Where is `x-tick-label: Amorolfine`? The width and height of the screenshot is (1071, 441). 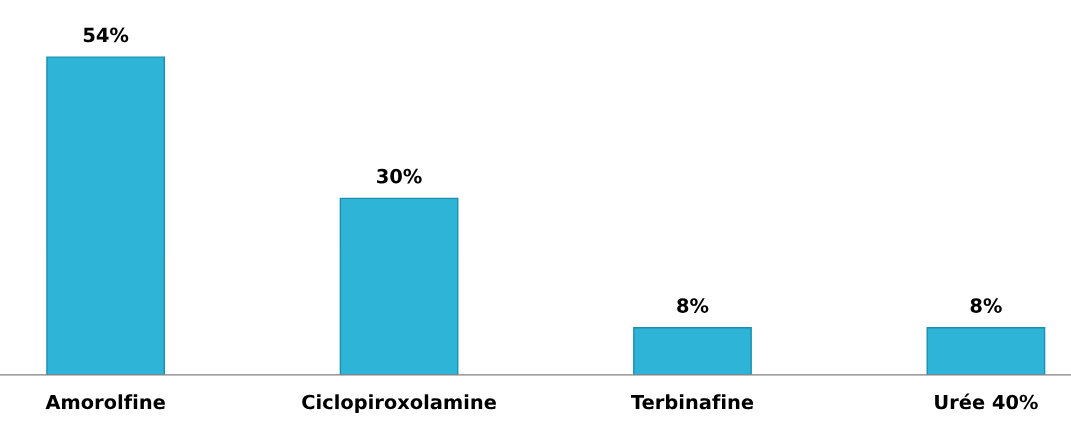
x-tick-label: Amorolfine is located at coordinates (105, 402).